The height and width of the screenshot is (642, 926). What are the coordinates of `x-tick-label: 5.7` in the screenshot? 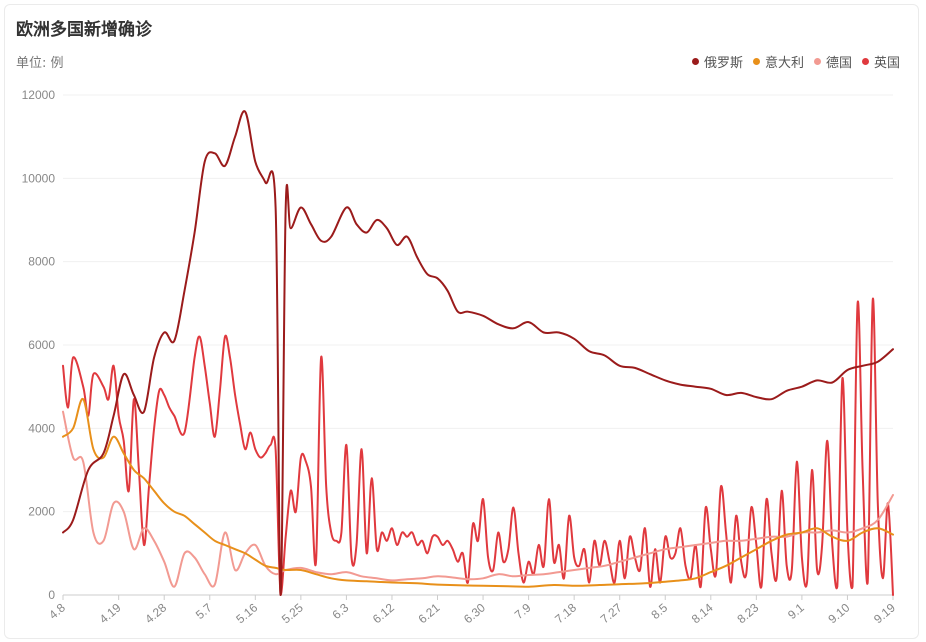 It's located at (204, 611).